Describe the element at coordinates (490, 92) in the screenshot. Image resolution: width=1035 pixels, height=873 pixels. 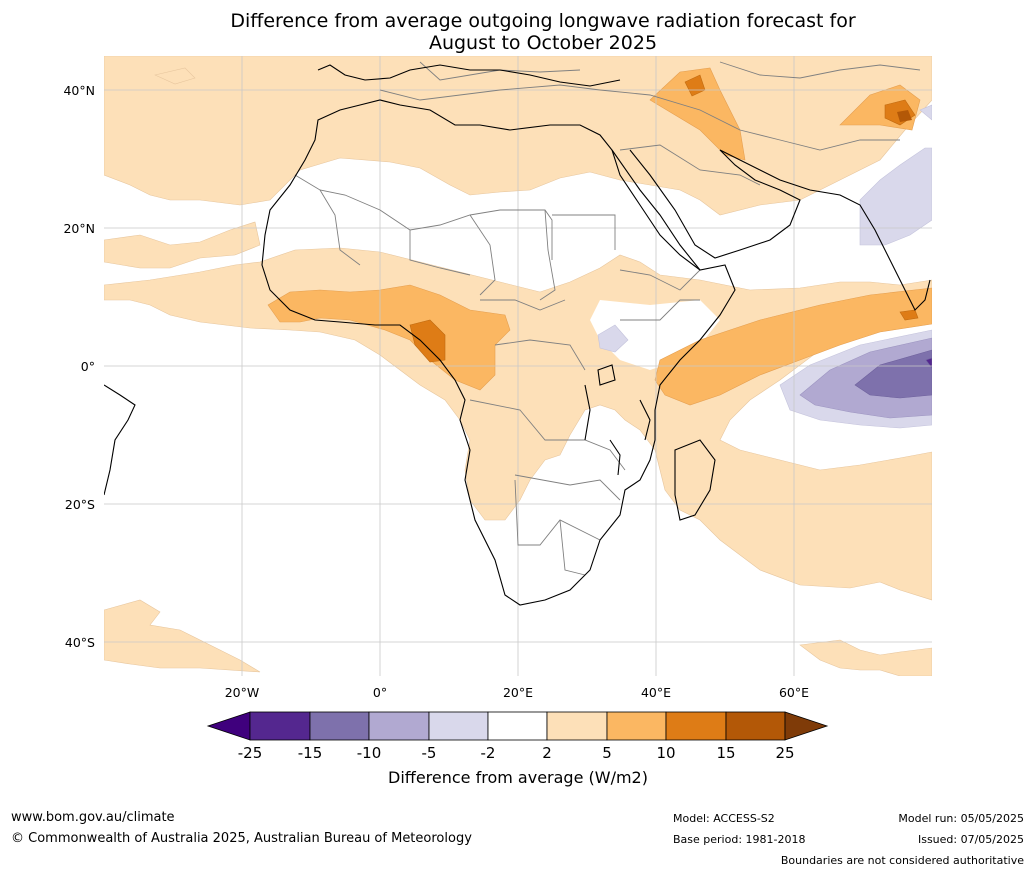
I see `border-europe` at that location.